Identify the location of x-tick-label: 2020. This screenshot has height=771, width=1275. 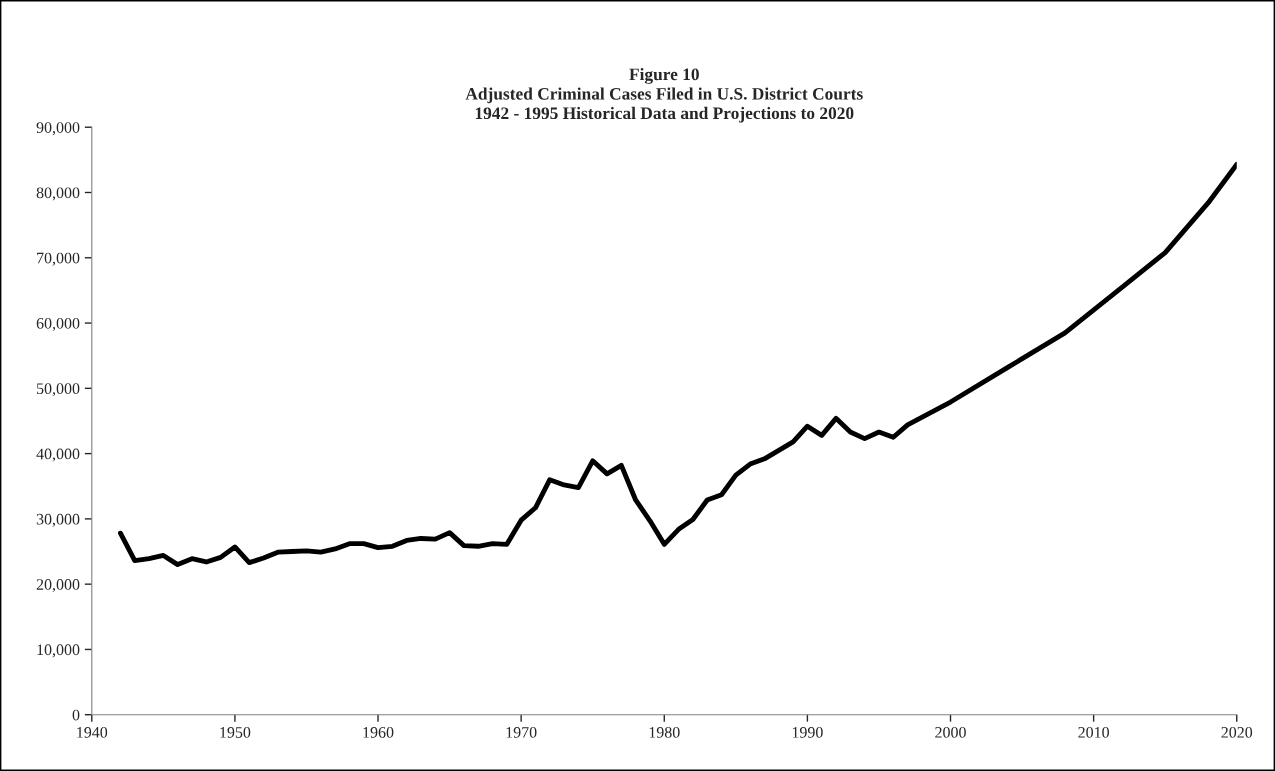
(1237, 732).